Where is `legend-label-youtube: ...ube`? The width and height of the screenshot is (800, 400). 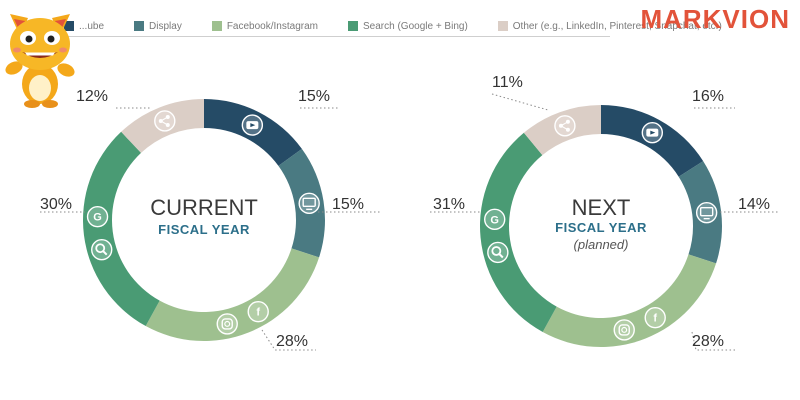
legend-label-youtube: ...ube is located at coordinates (92, 26).